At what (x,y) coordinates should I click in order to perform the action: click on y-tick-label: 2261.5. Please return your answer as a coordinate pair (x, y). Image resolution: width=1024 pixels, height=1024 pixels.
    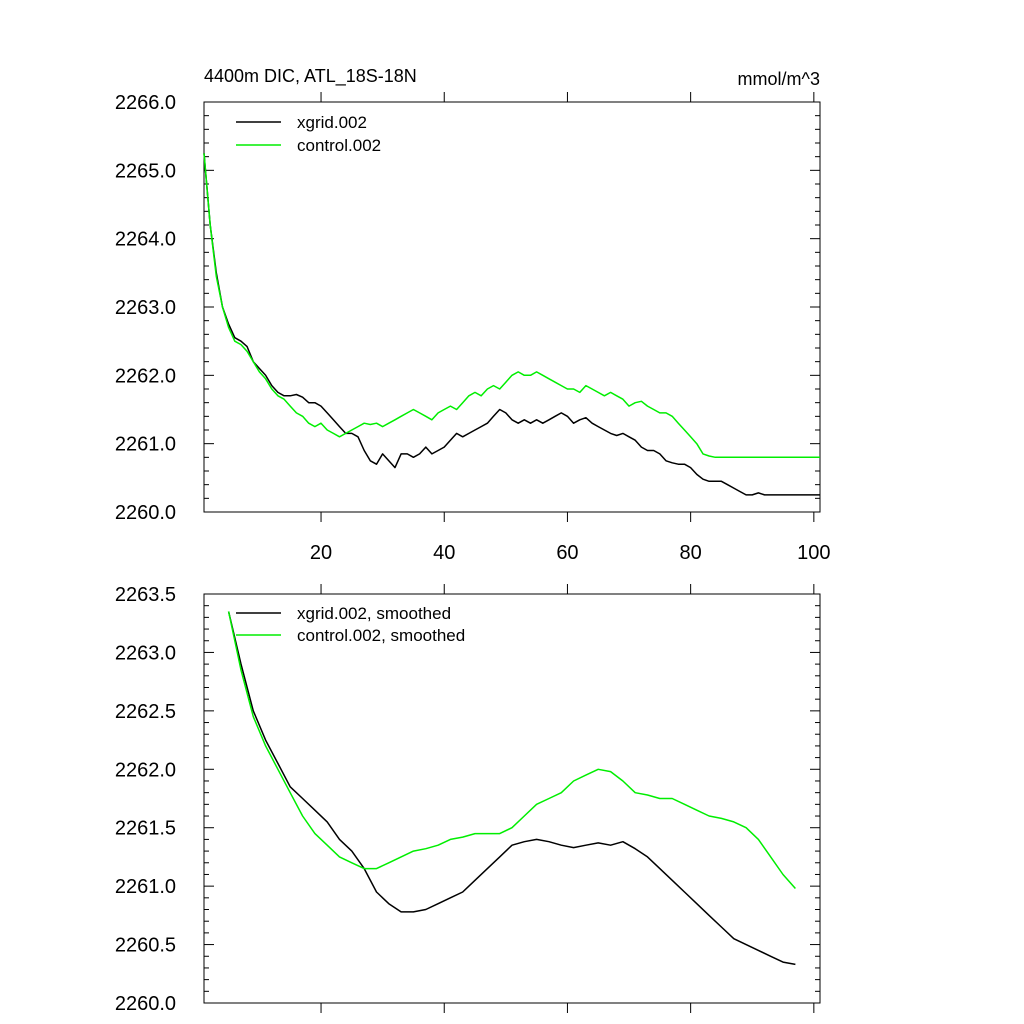
    Looking at the image, I should click on (145, 829).